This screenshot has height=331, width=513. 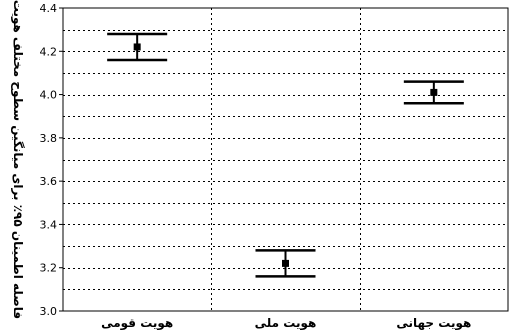 What do you see at coordinates (51, 160) in the screenshot?
I see `y-axis-ticks: 3.0 3.2 3.4 3.6 3.8 4.0 4.2 4.4` at bounding box center [51, 160].